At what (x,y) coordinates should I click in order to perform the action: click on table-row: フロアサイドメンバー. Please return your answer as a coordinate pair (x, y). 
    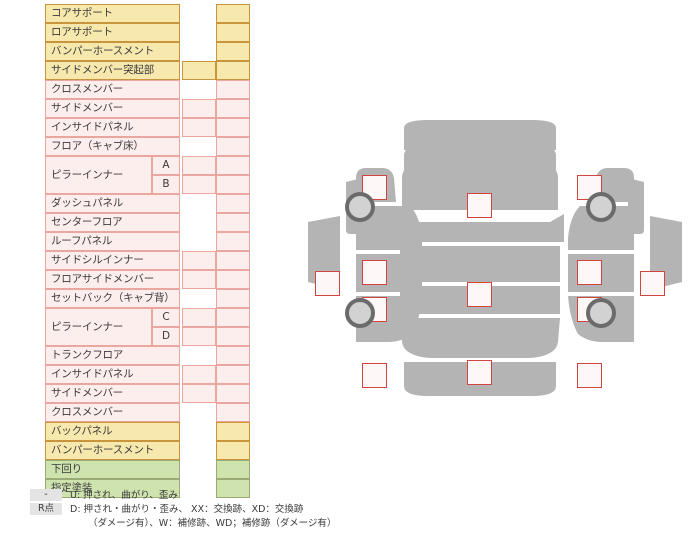
    Looking at the image, I should click on (150, 279).